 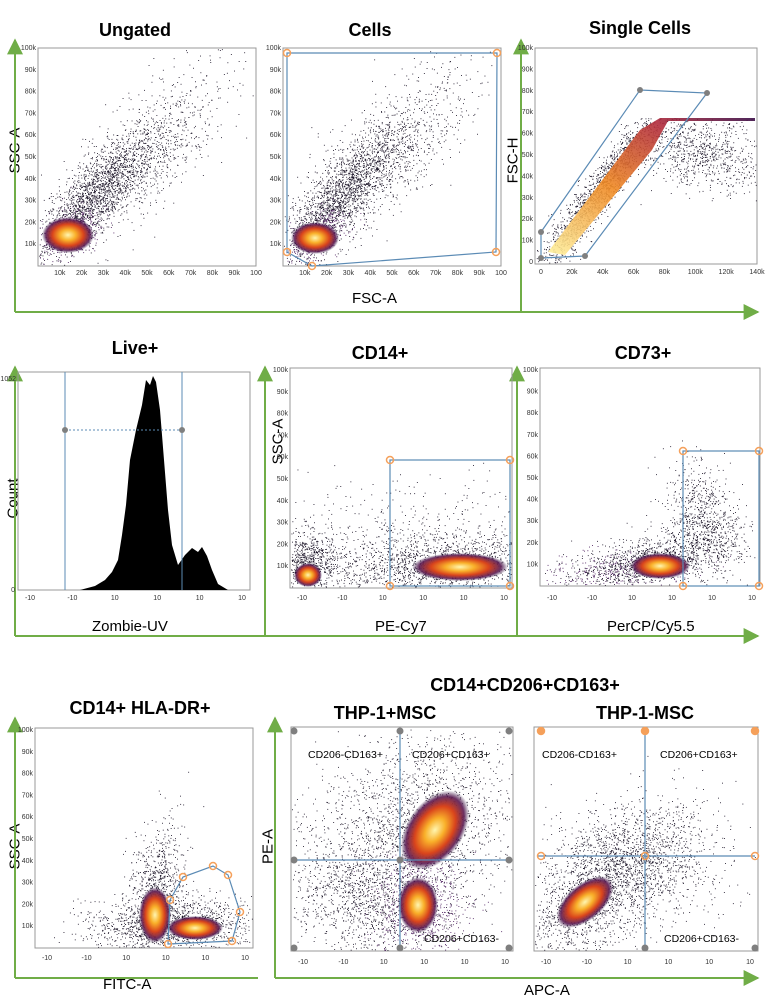 What do you see at coordinates (276, 179) in the screenshot?
I see `cells-y-tick: 40k` at bounding box center [276, 179].